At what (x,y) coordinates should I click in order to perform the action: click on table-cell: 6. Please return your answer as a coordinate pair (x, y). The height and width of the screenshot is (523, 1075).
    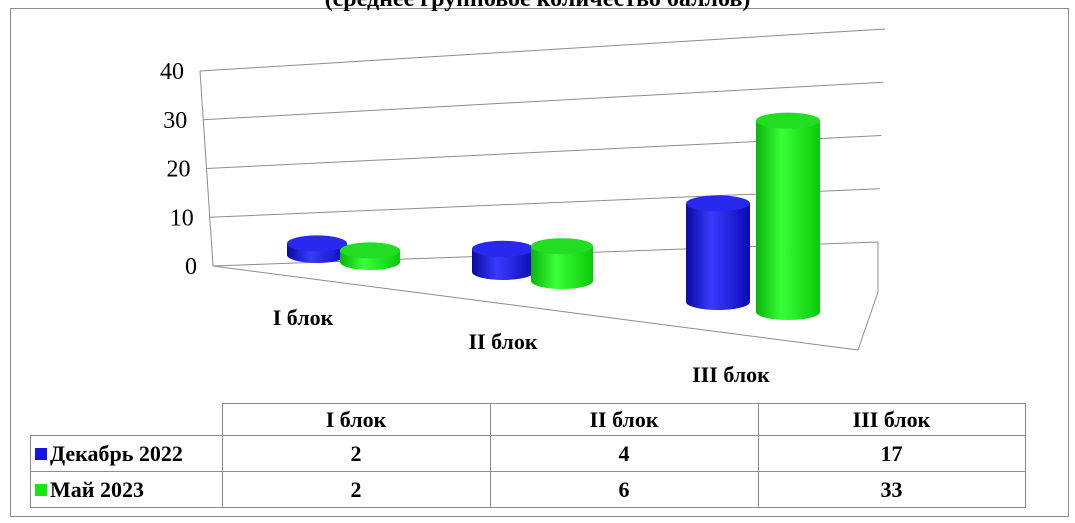
    Looking at the image, I should click on (624, 489).